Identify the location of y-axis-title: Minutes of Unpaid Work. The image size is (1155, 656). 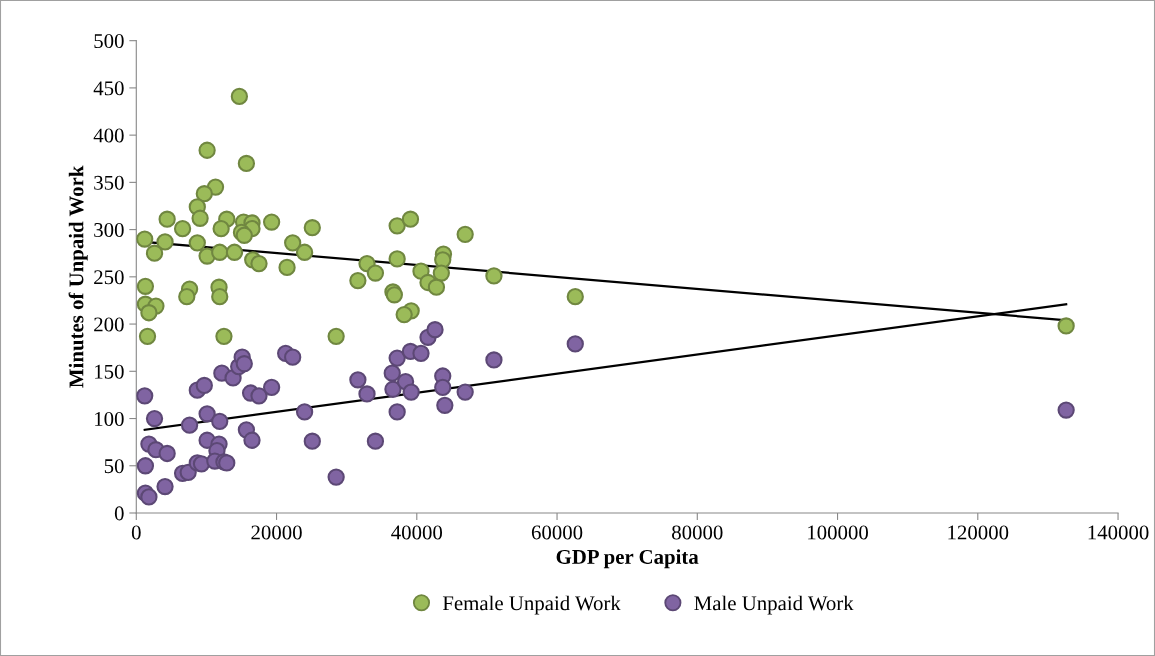
(78, 276).